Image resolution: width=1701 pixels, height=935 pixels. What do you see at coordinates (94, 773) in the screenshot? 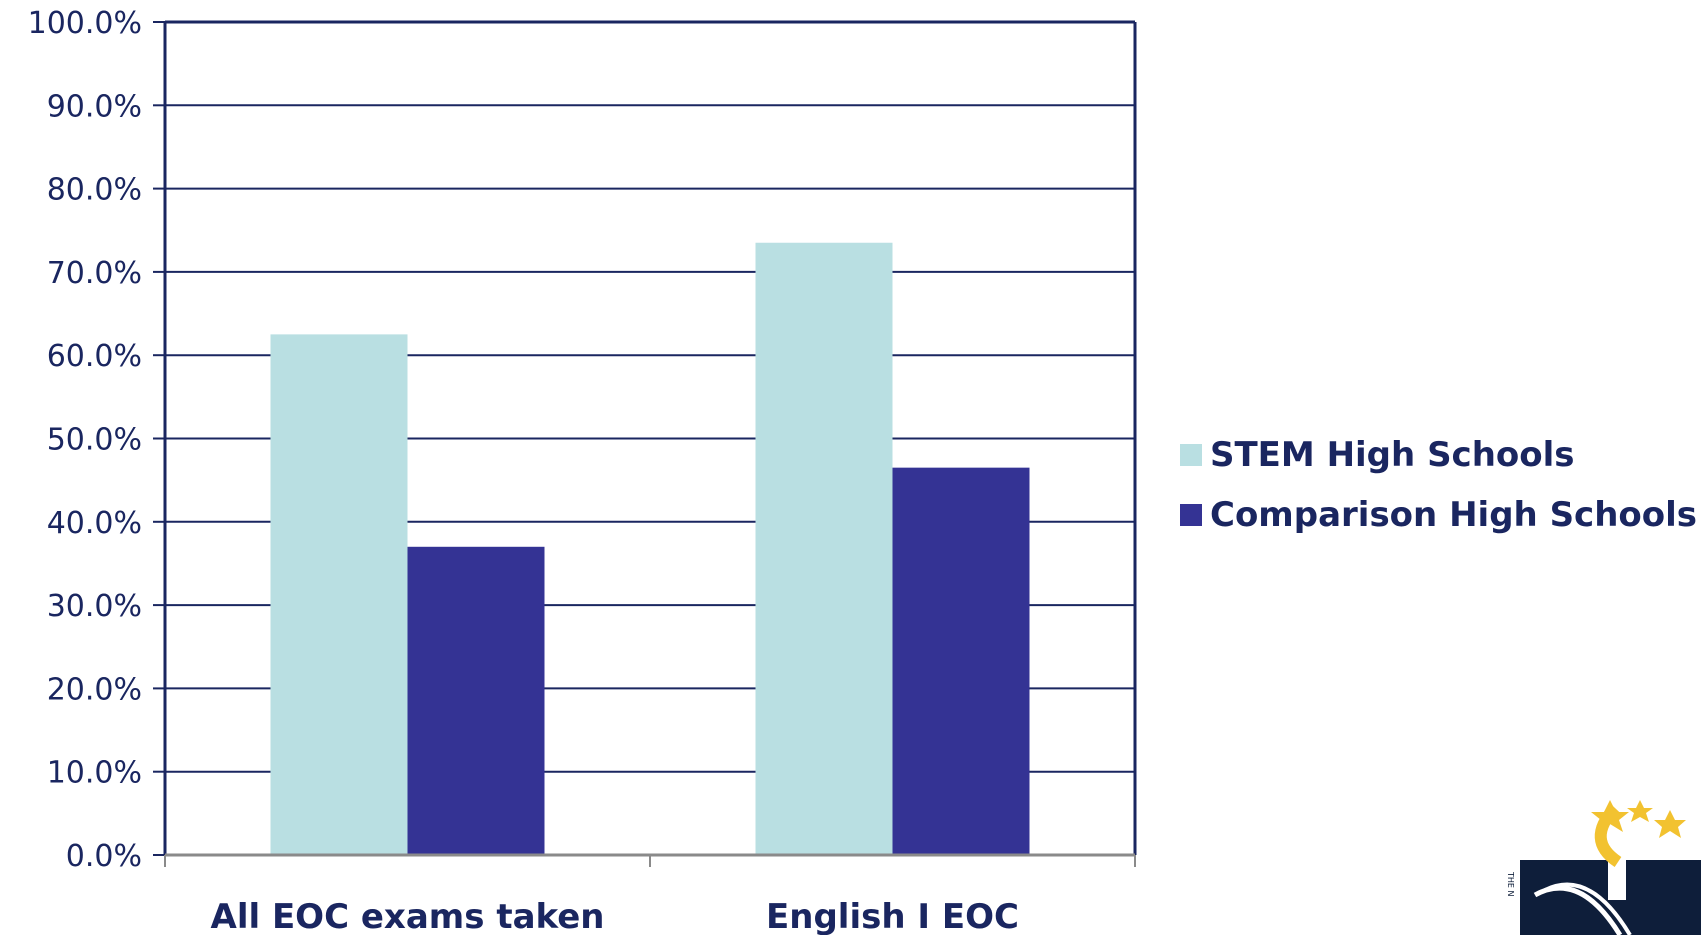
I see `y-tick-label: 10.0%` at bounding box center [94, 773].